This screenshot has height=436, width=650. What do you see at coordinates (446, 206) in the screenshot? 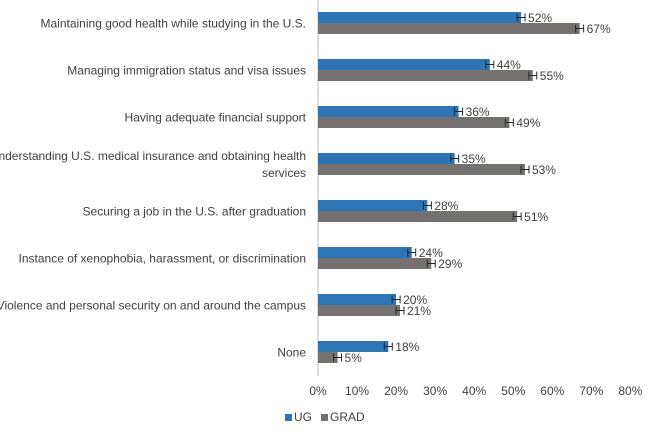
I see `data-label: 28%` at bounding box center [446, 206].